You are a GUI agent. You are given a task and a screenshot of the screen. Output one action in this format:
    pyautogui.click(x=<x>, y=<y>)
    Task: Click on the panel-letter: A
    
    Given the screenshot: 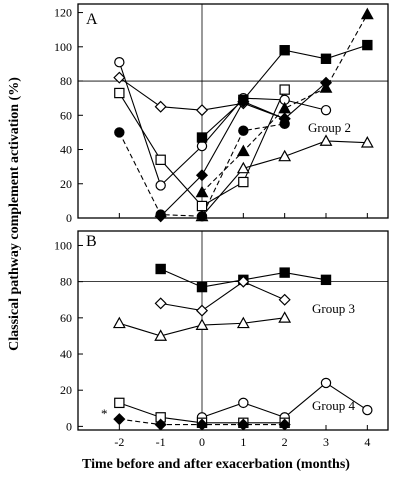 What is the action you would take?
    pyautogui.click(x=92, y=19)
    